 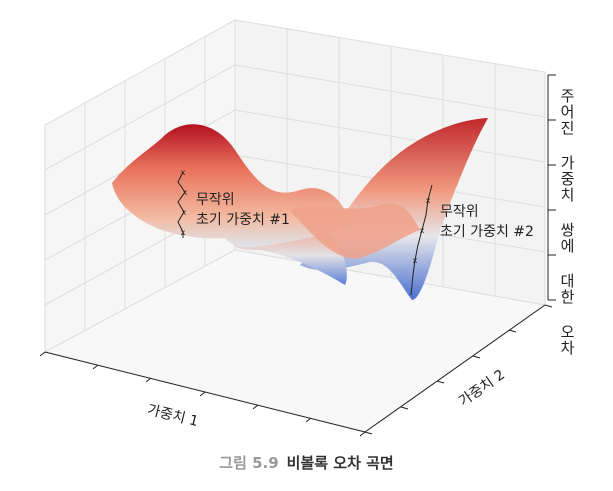 I want to click on trajectories: x x x x x x x, so click(x=305, y=232).